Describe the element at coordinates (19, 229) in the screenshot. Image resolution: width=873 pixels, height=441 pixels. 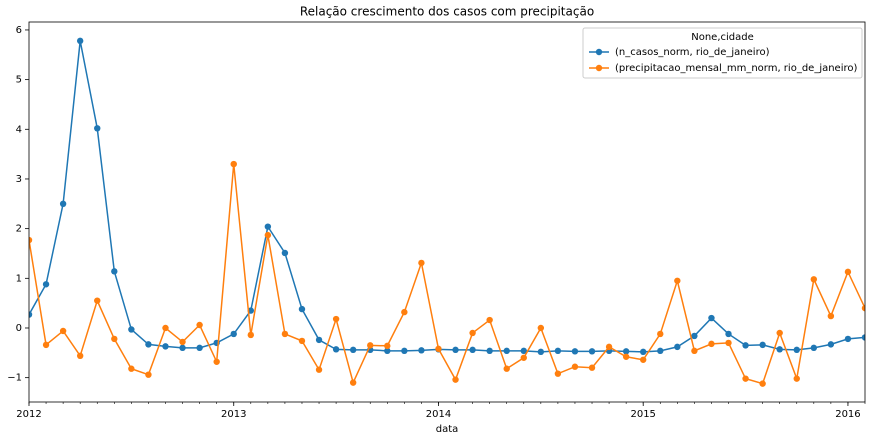
I see `y-tick-label: 2` at that location.